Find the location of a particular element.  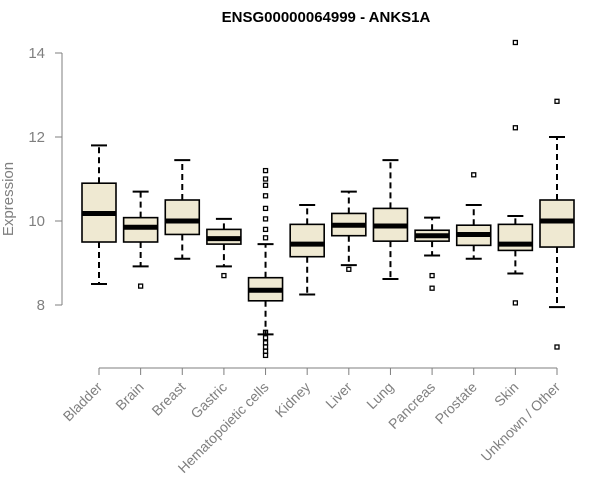

y-tick-label: 12 is located at coordinates (36, 137).